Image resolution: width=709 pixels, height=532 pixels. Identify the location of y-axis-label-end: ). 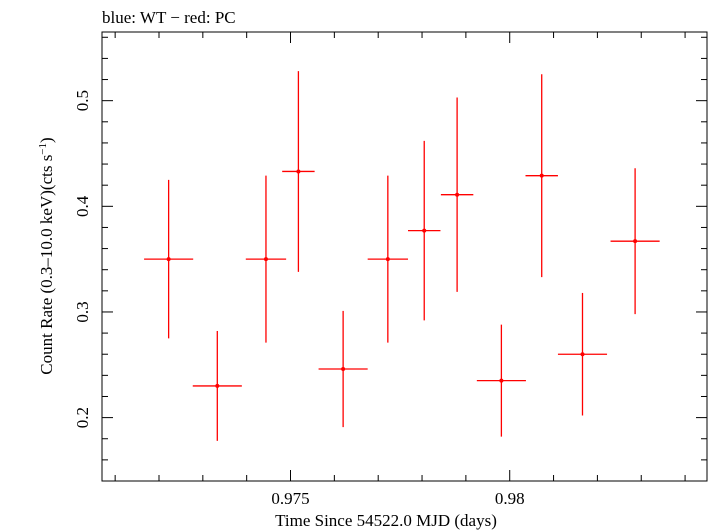
(46, 140).